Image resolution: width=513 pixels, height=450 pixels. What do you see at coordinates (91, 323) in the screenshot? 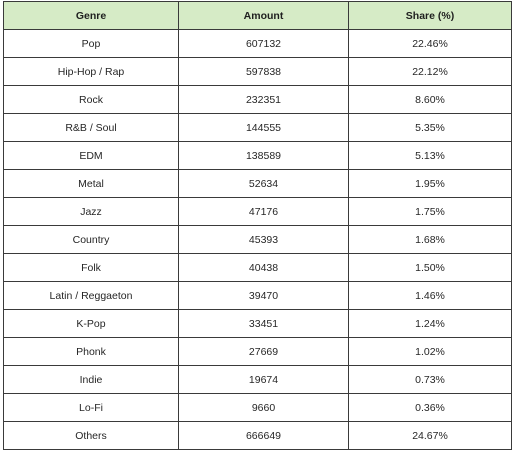
I see `cell-genre: K-Pop` at bounding box center [91, 323].